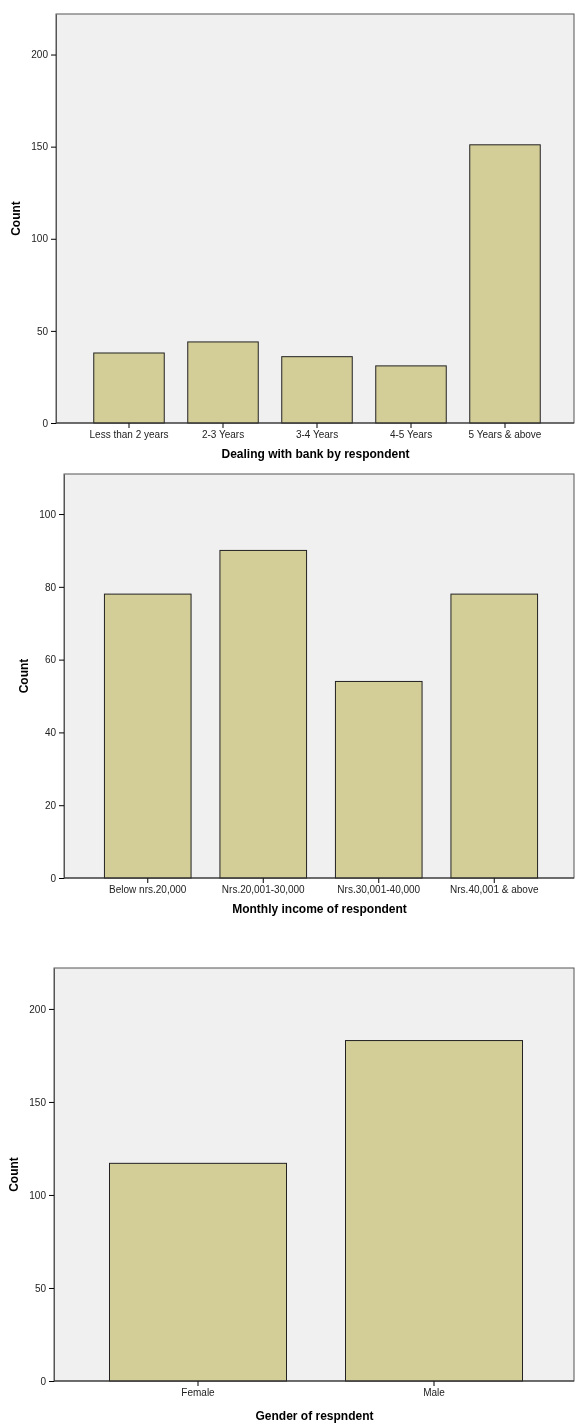 This screenshot has width=575, height=1425. Describe the element at coordinates (148, 890) in the screenshot. I see `x-tick-label: Below nrs.20,000` at that location.